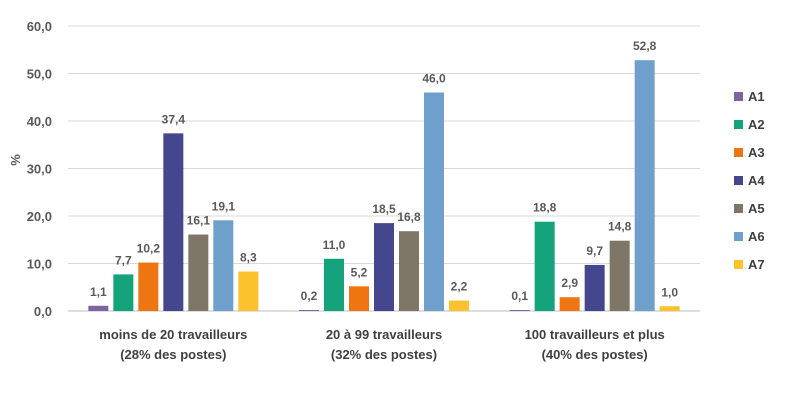 This screenshot has width=800, height=405. I want to click on data-label: 19,1, so click(224, 206).